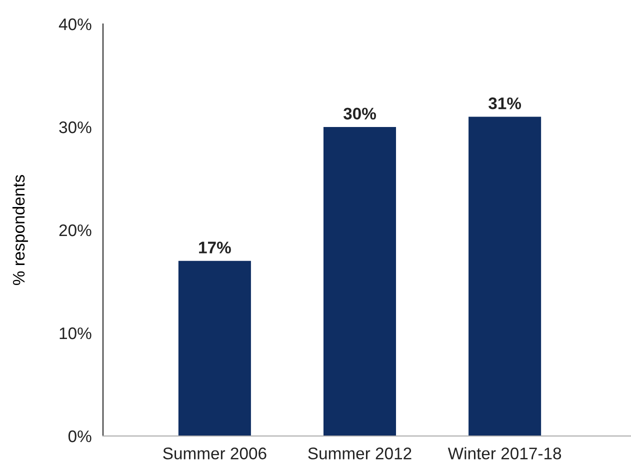 The image size is (631, 468). I want to click on y-tick-label: 40%, so click(75, 24).